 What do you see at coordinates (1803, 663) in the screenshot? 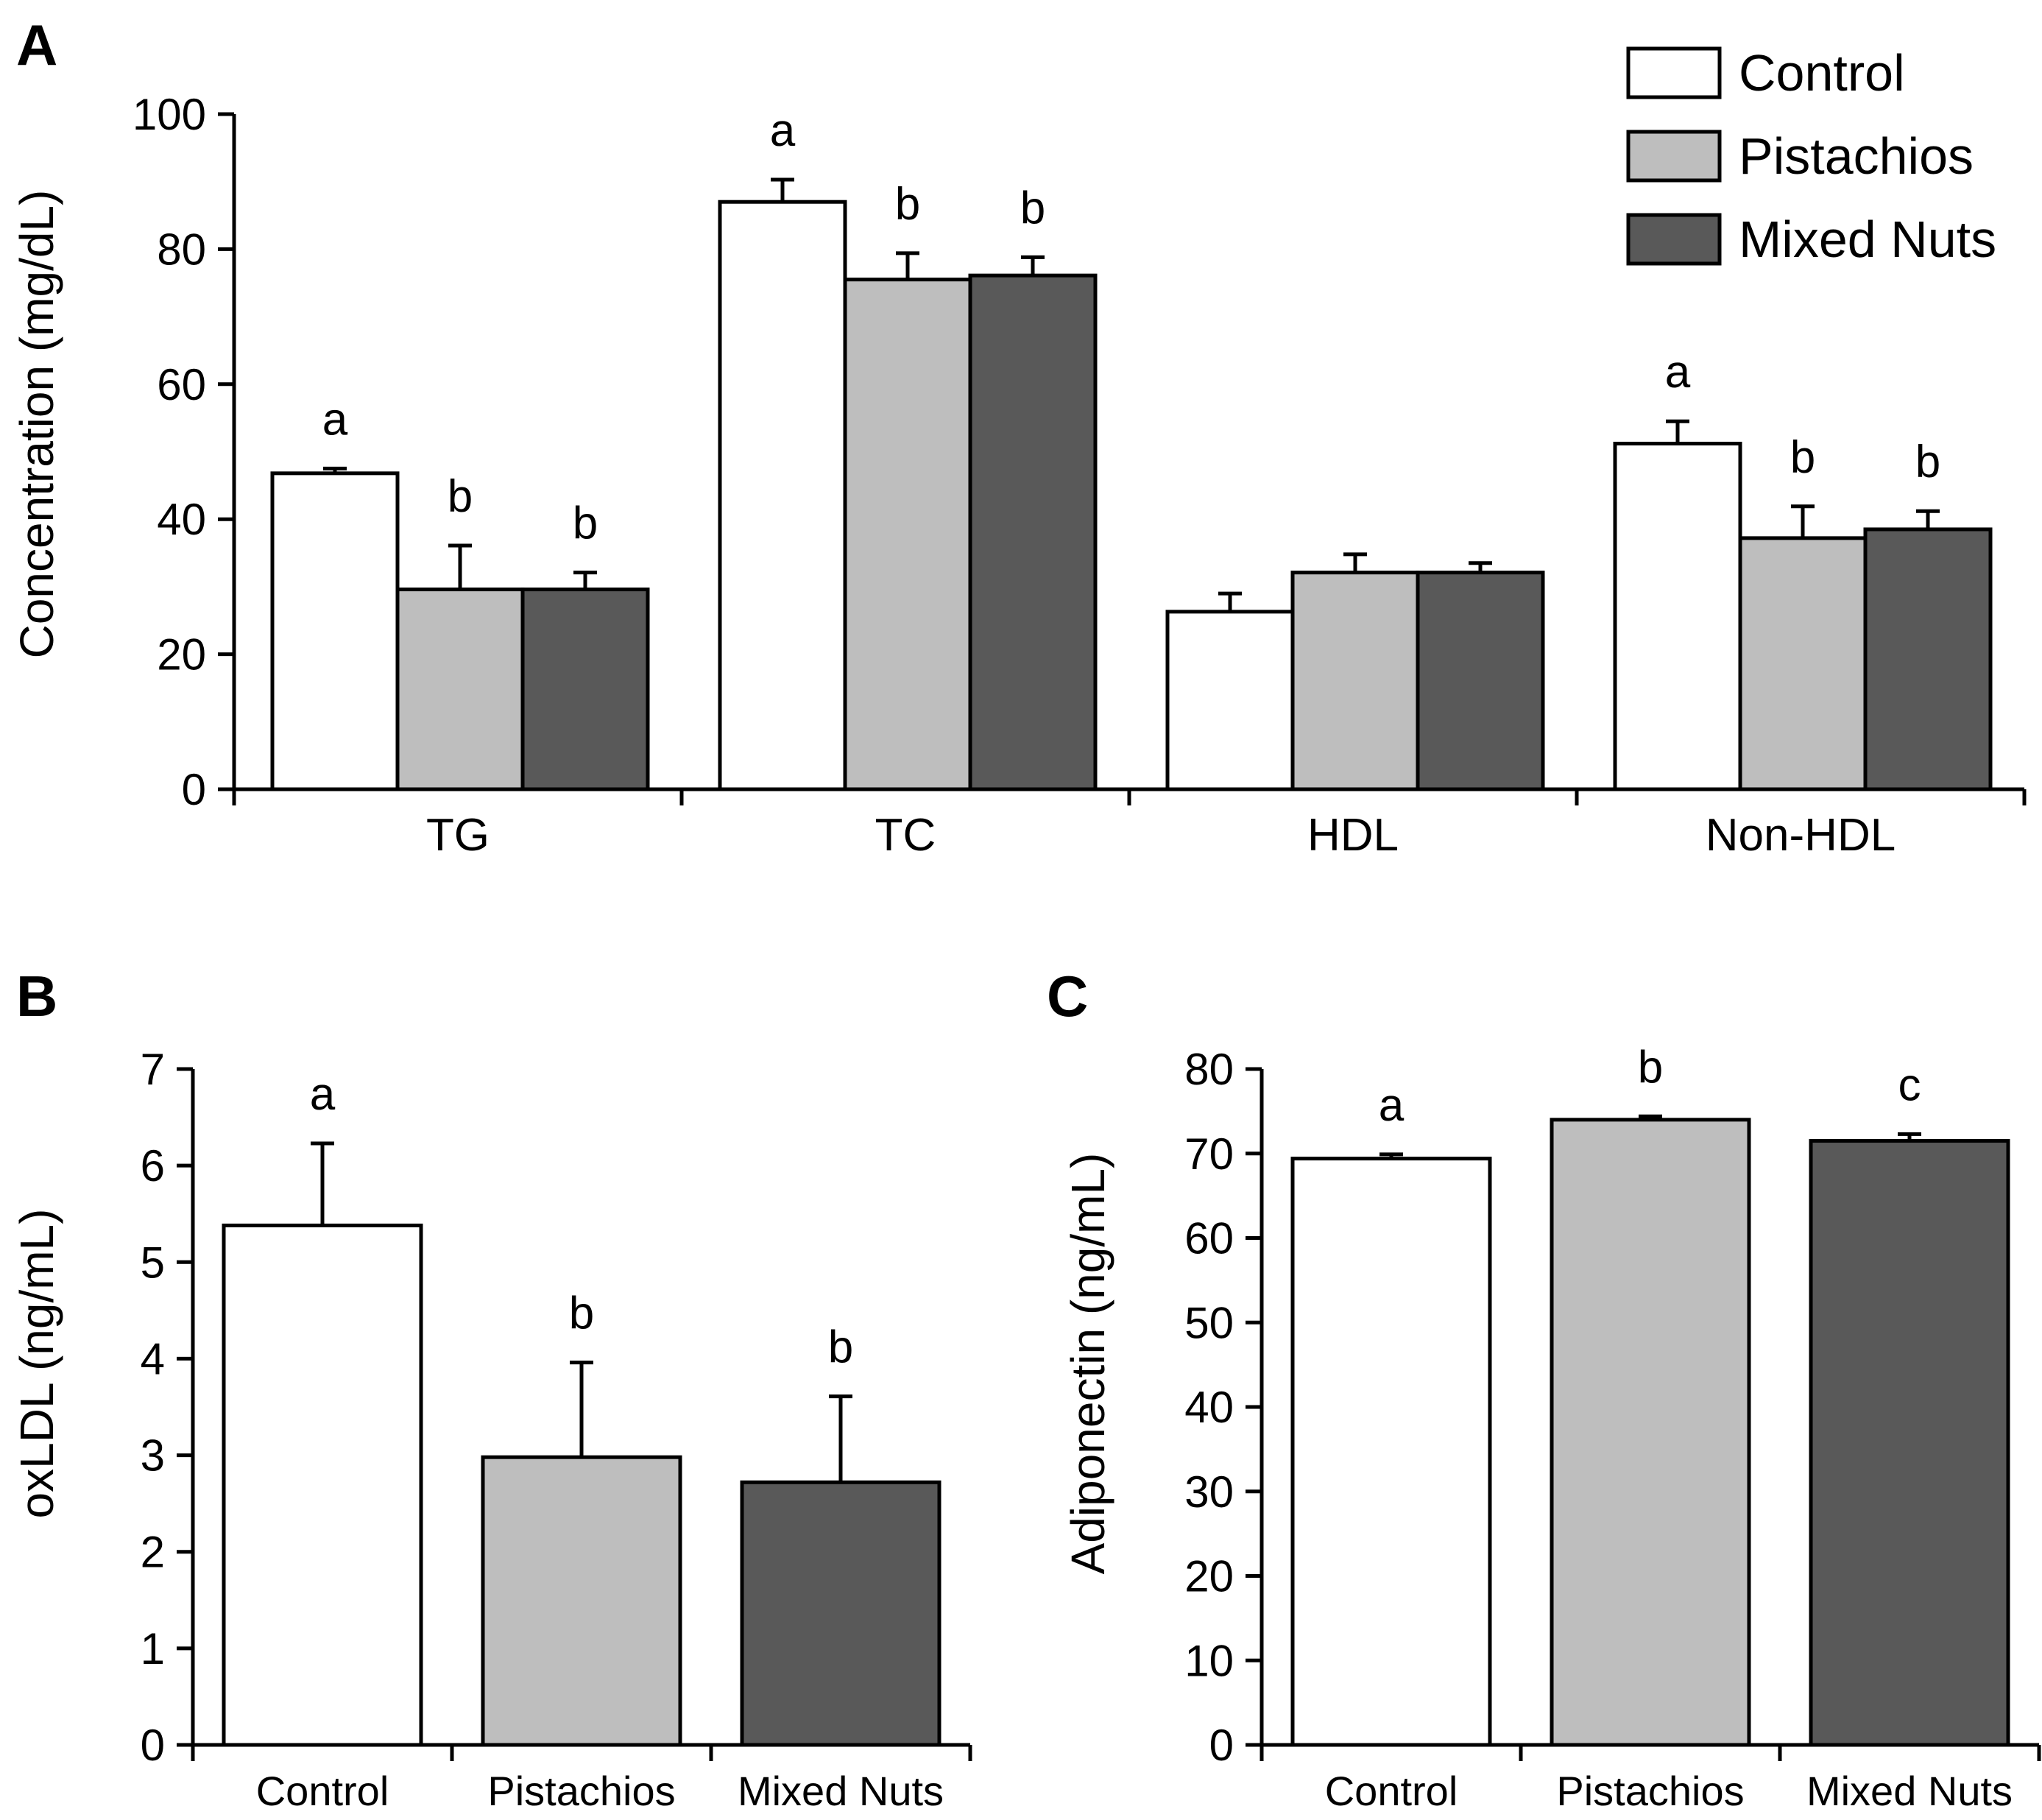
I see `bar-non-hdl-pistachios` at bounding box center [1803, 663].